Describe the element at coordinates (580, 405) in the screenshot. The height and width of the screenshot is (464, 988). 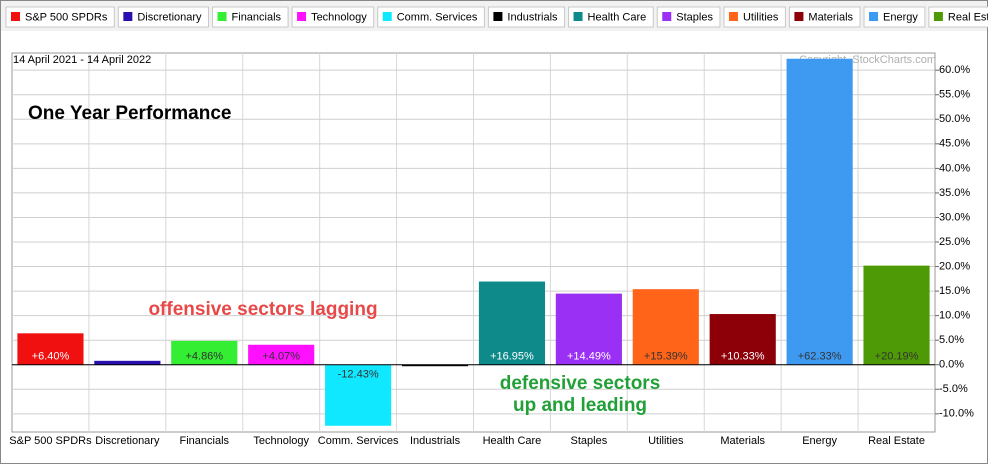
I see `annotation: up and leading` at that location.